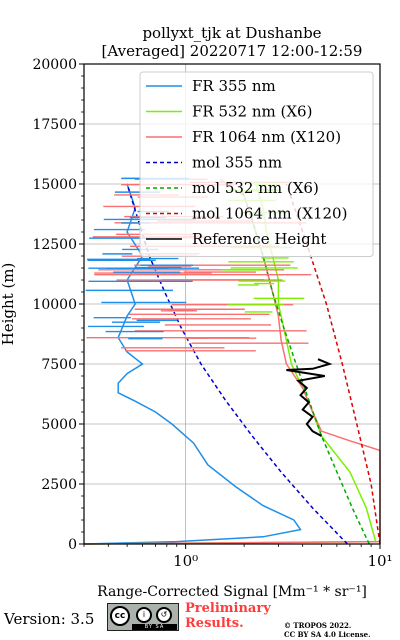 Image resolution: width=400 pixels, height=640 pixels. Describe the element at coordinates (154, 627) in the screenshot. I see `badge-strip: BY SA` at that location.